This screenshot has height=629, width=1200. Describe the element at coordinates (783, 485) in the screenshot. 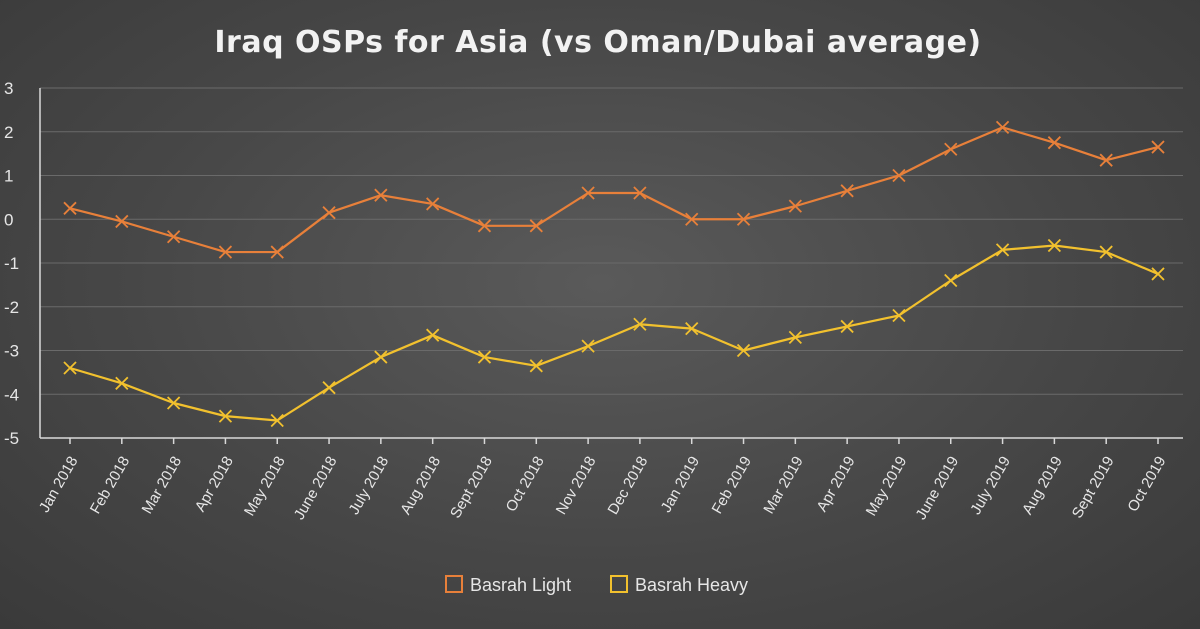

I see `x-tick-label: Mar 2019` at that location.